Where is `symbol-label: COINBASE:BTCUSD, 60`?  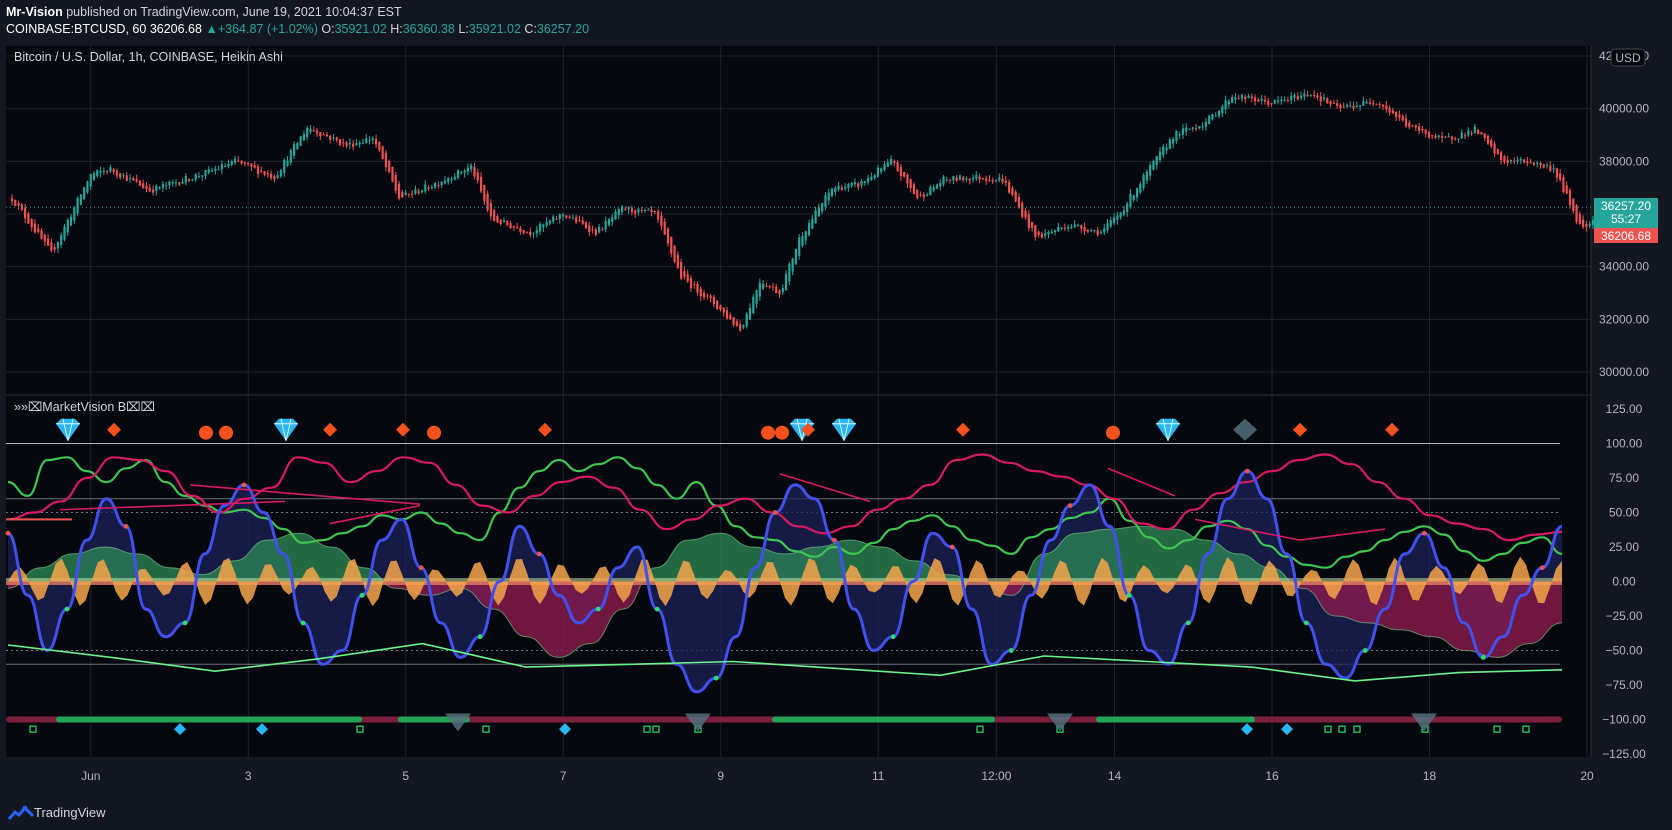 symbol-label: COINBASE:BTCUSD, 60 is located at coordinates (76, 29).